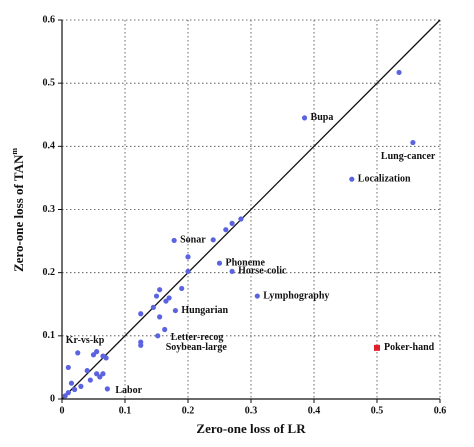  What do you see at coordinates (18, 213) in the screenshot?
I see `y-axis-title-main: Zero-one loss of TAN` at bounding box center [18, 213].